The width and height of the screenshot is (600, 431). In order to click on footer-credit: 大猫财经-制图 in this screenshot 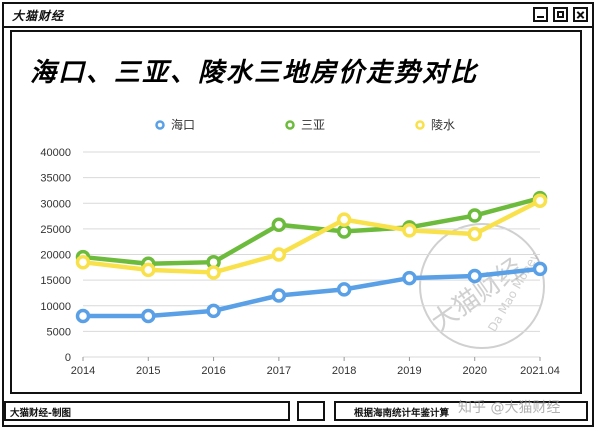, I will do `click(40, 413)`.